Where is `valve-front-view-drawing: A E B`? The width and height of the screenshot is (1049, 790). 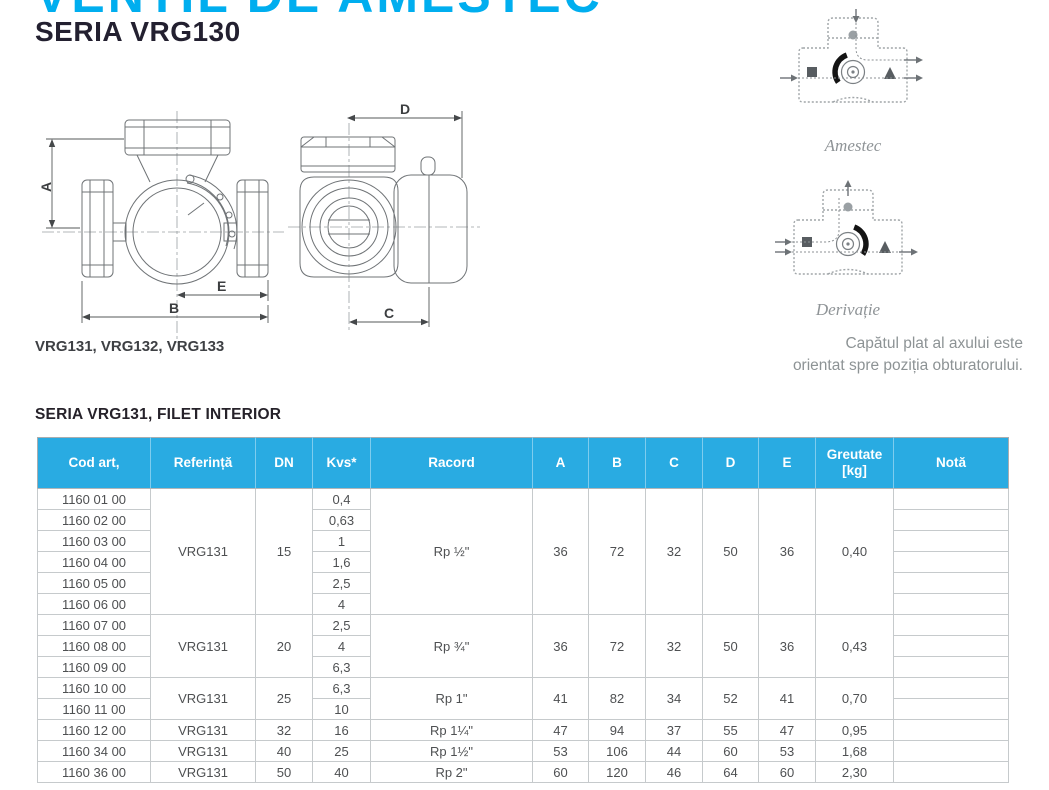
valve-front-view-drawing: A E B is located at coordinates (161, 227).